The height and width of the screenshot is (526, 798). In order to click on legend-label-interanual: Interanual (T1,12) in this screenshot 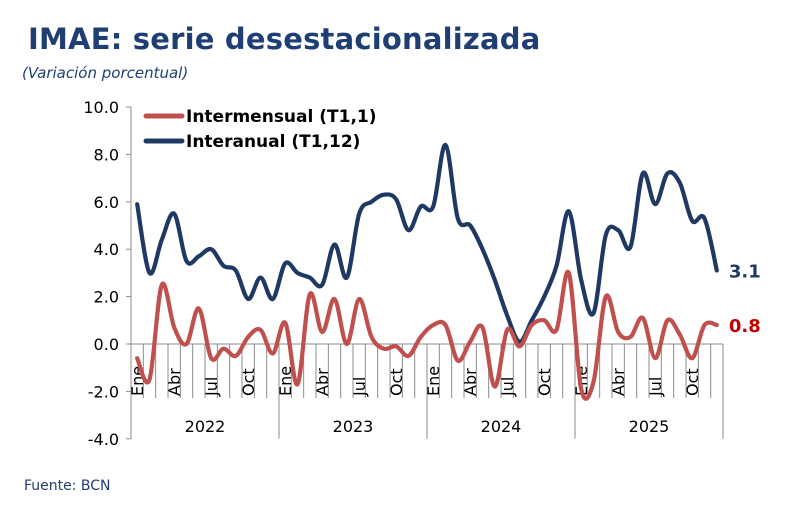, I will do `click(273, 142)`.